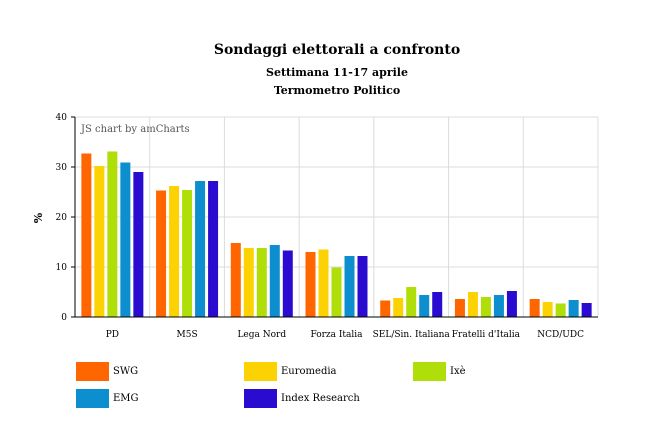  What do you see at coordinates (261, 335) in the screenshot?
I see `x-tick-label: Lega Nord` at bounding box center [261, 335].